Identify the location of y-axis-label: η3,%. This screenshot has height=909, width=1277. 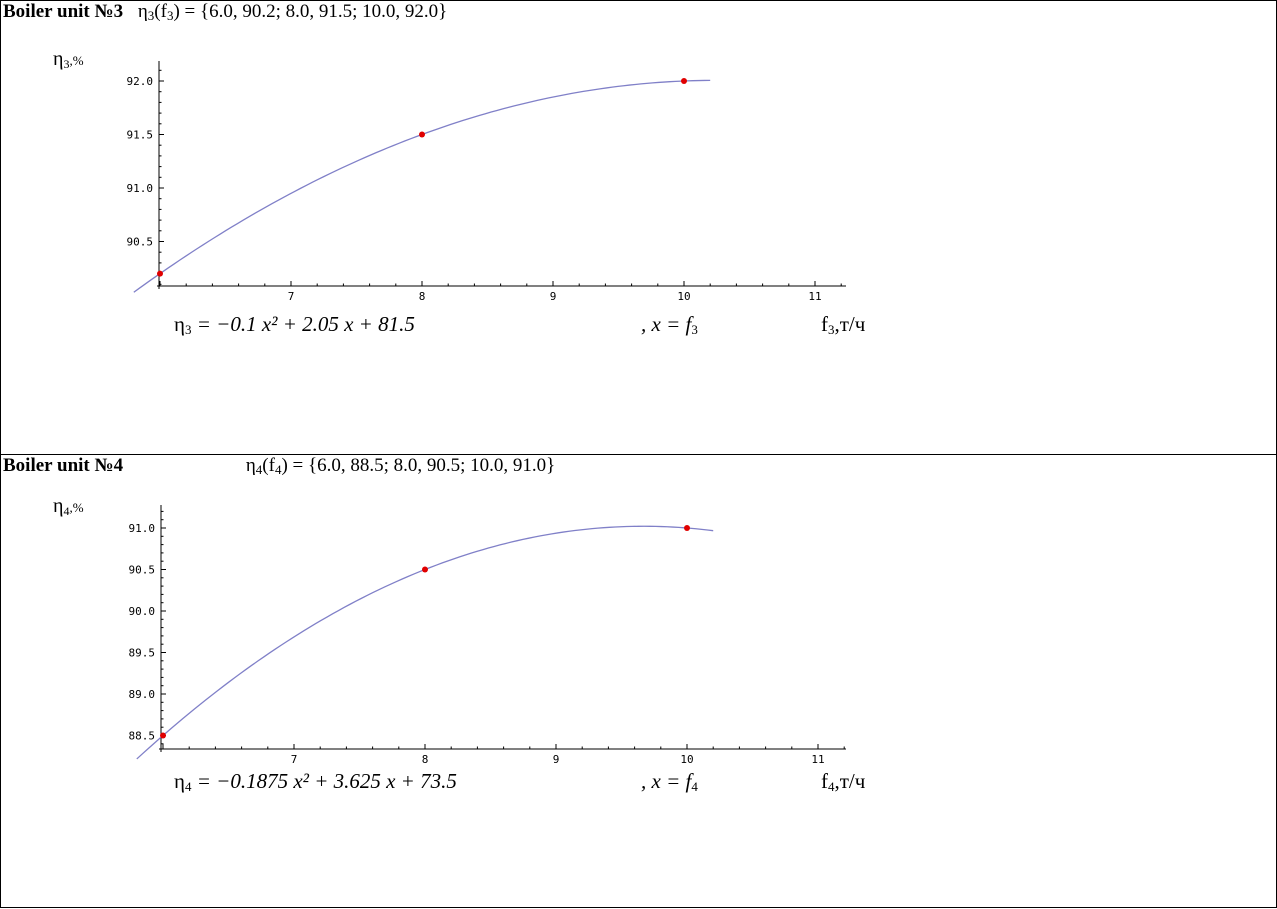
(68, 59).